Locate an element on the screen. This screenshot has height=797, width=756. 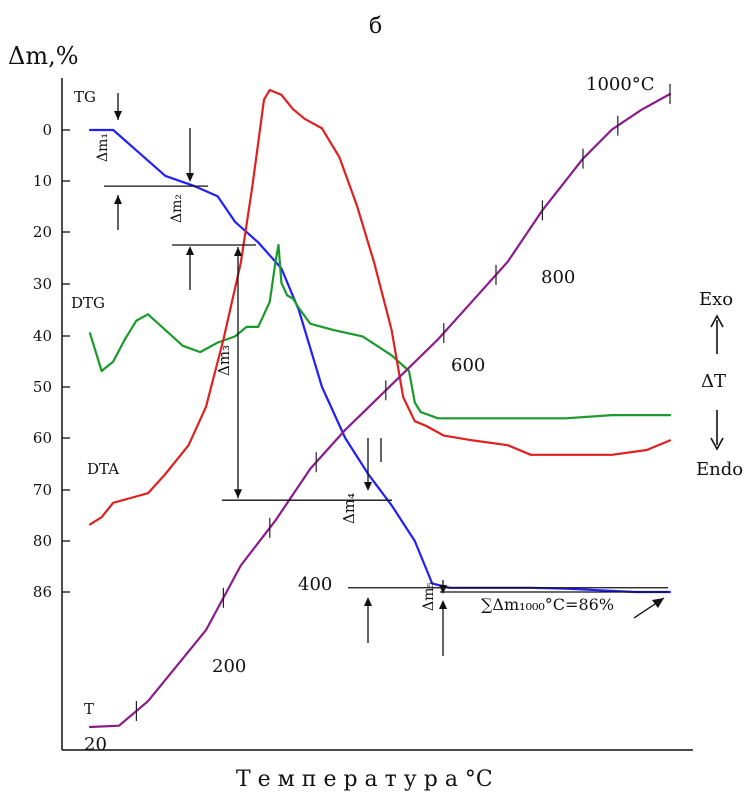
panel-label: б is located at coordinates (375, 26).